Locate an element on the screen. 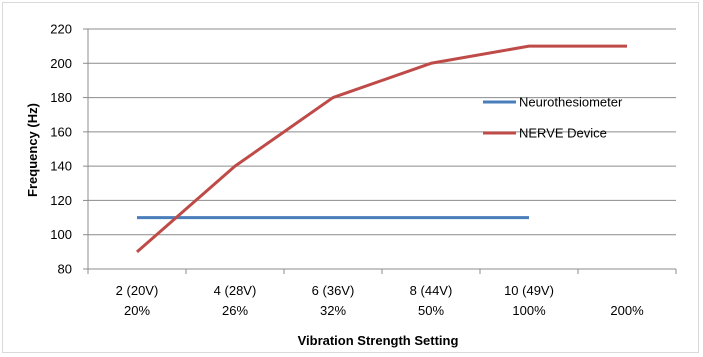 The height and width of the screenshot is (357, 703). x-axis-title: Vibration Strength Setting is located at coordinates (378, 340).